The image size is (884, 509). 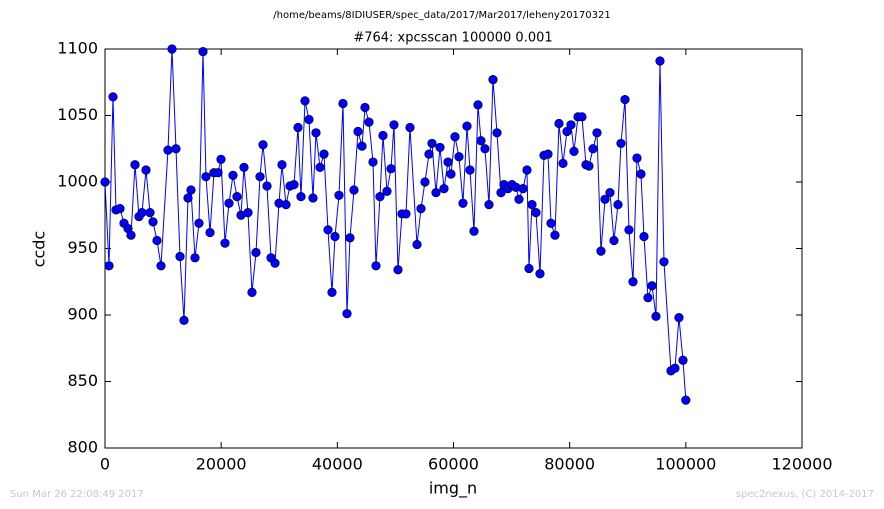 What do you see at coordinates (77, 494) in the screenshot?
I see `footer-left: Sun Mar 26 22:08:49 2017` at bounding box center [77, 494].